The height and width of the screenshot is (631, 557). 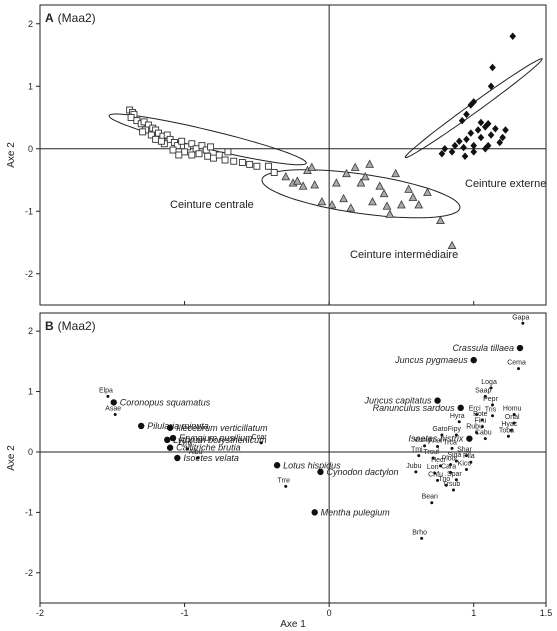 I want to click on species-label: Trre, so click(x=283, y=480).